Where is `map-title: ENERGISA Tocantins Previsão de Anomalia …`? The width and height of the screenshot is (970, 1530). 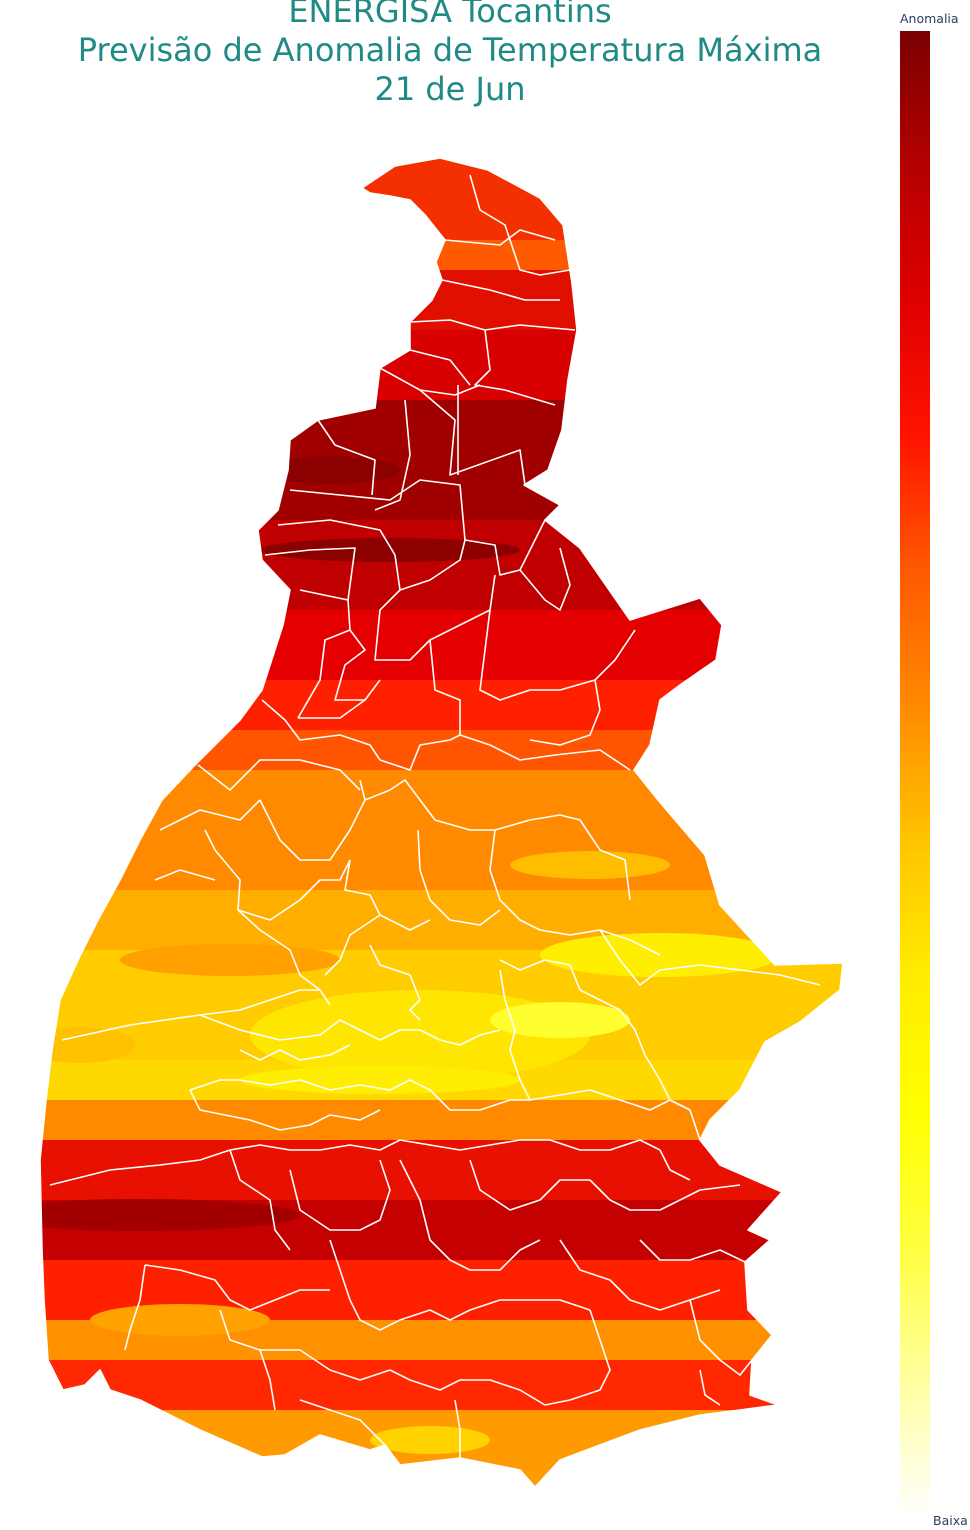
map-title: ENERGISA Tocantins Previsão de Anomalia … is located at coordinates (450, 54).